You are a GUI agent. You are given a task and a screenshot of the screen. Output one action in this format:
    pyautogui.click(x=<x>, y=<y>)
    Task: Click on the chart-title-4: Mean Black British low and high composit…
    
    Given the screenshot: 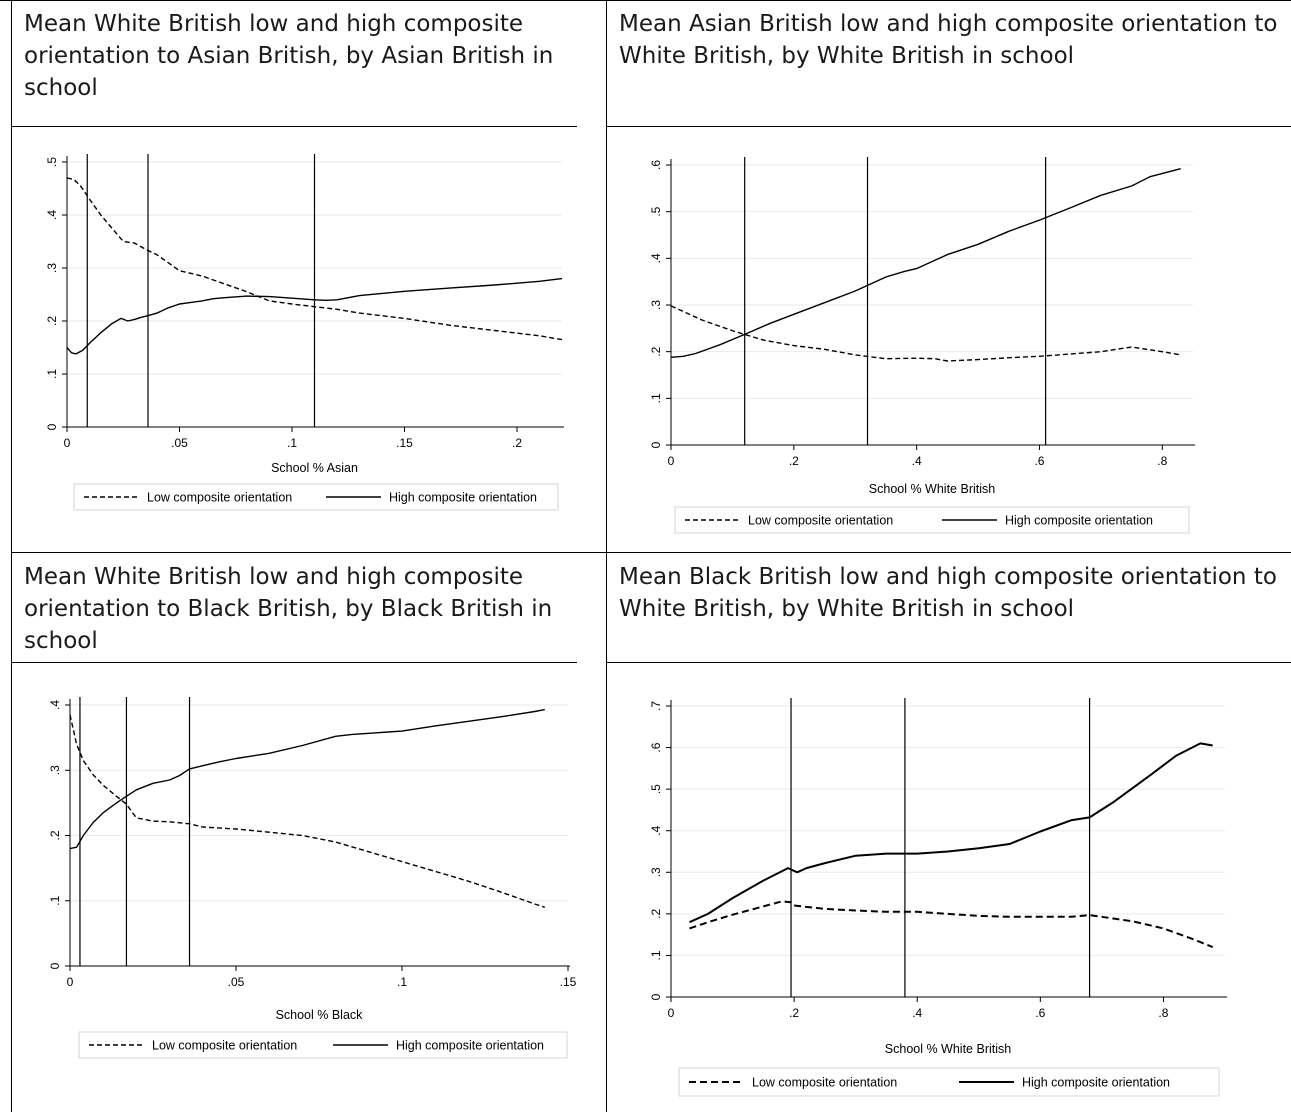 What is the action you would take?
    pyautogui.click(x=948, y=593)
    